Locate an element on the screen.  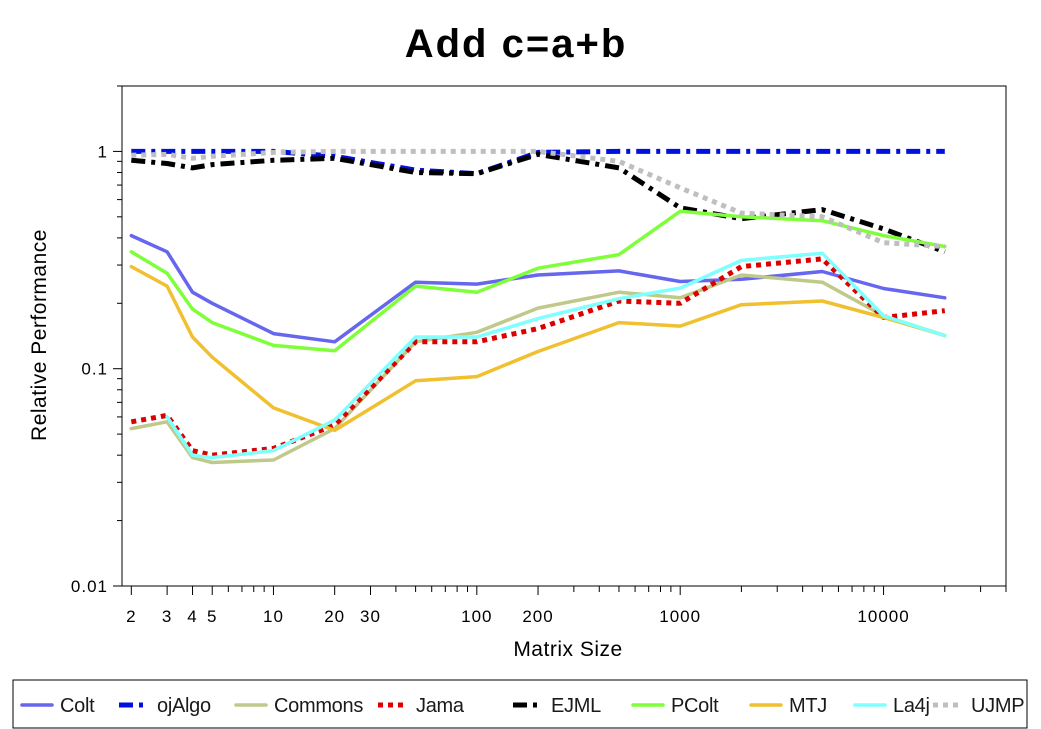
x-tick-label: 20 is located at coordinates (334, 616).